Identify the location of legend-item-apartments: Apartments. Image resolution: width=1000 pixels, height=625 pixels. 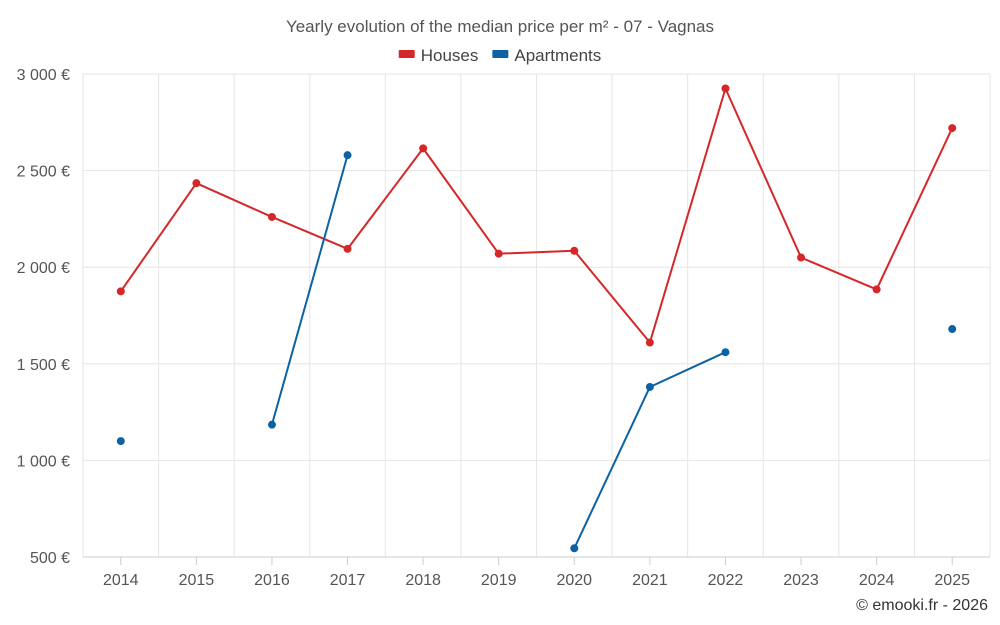
(546, 55).